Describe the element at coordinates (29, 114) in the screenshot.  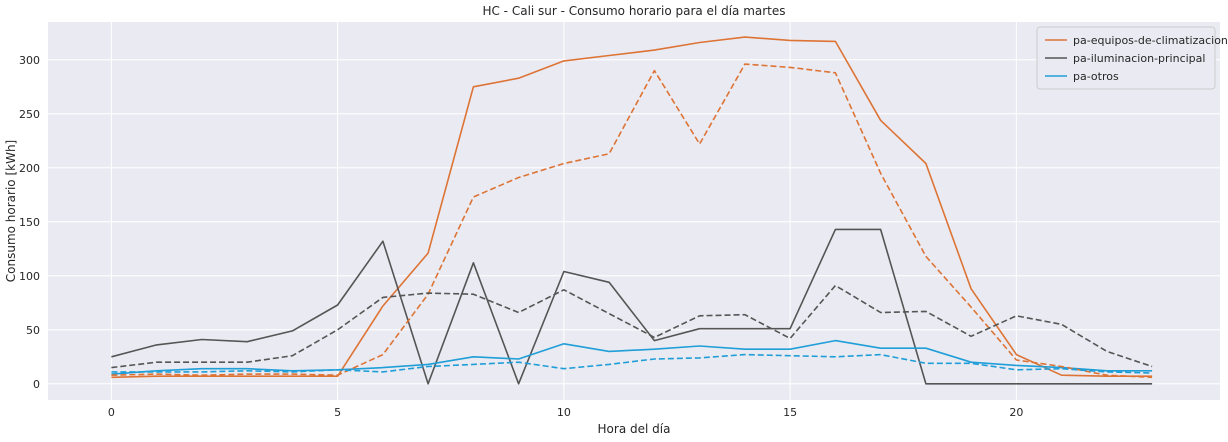
I see `y-tick-label: 250` at that location.